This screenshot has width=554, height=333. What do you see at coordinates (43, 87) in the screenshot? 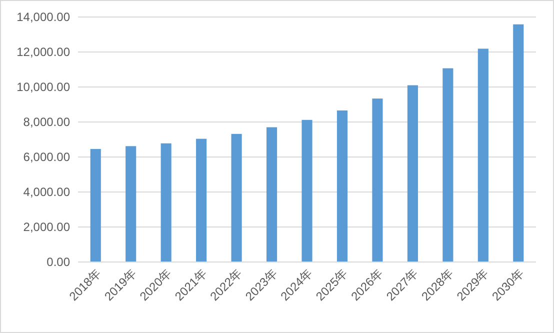
I see `y-tick-label: 10,000.00` at bounding box center [43, 87].